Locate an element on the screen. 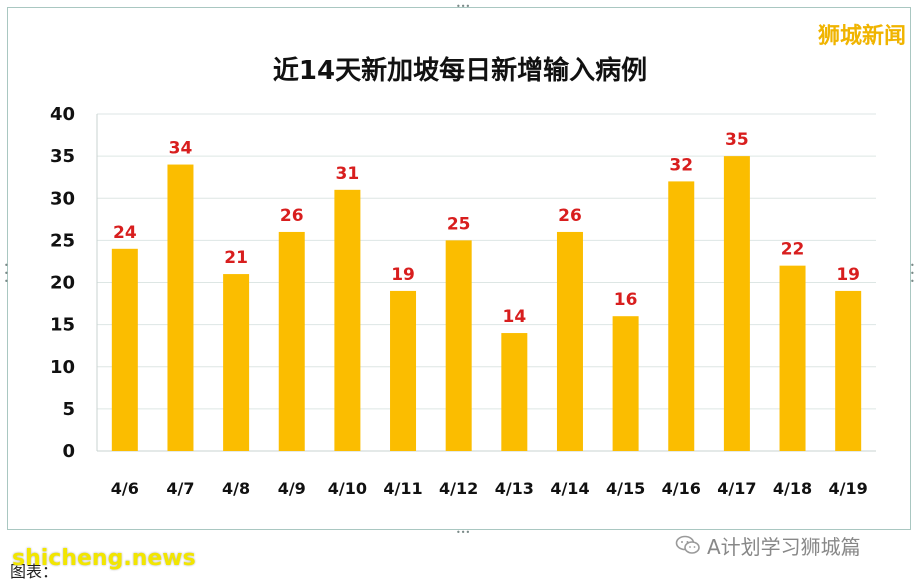  wechat-account-name: A计划学习狮城篇 is located at coordinates (784, 546).